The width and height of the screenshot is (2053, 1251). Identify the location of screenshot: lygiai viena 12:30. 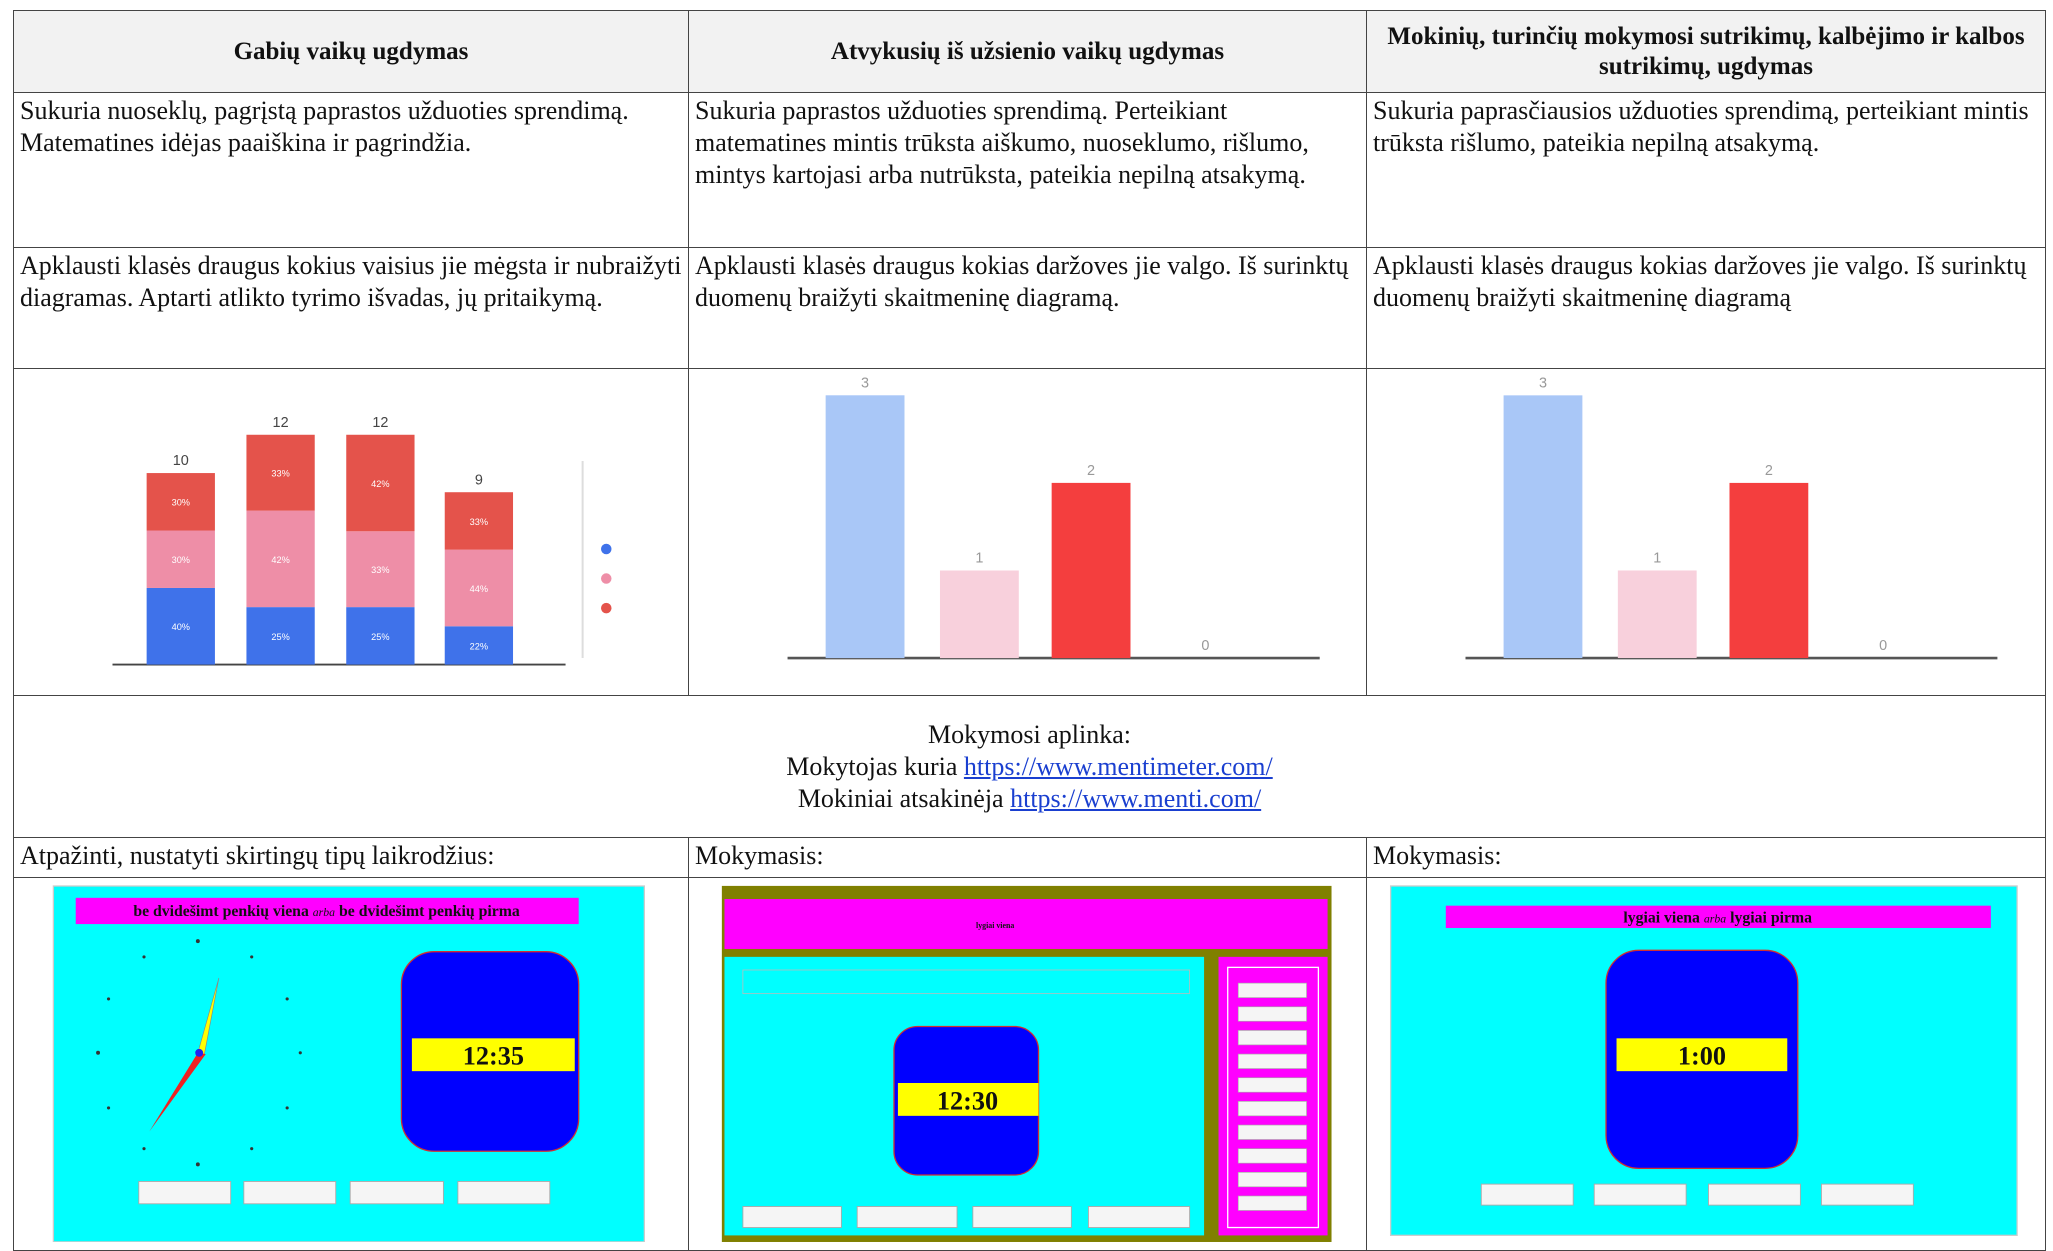
(1026, 1063).